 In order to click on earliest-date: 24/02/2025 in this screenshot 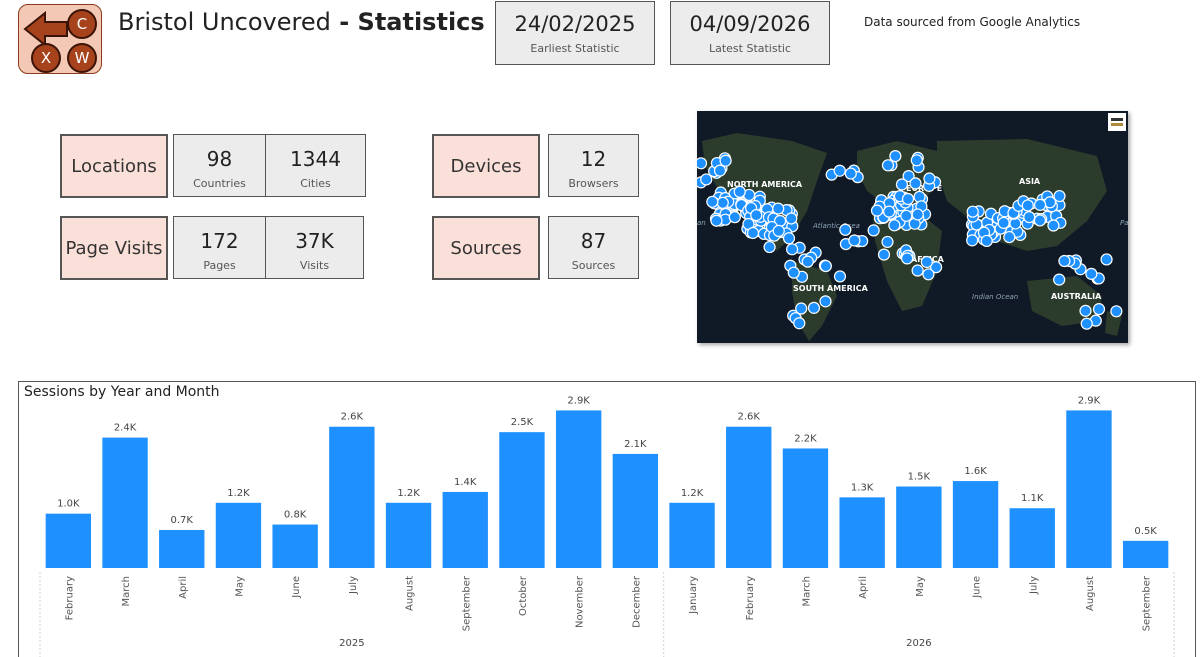, I will do `click(575, 24)`.